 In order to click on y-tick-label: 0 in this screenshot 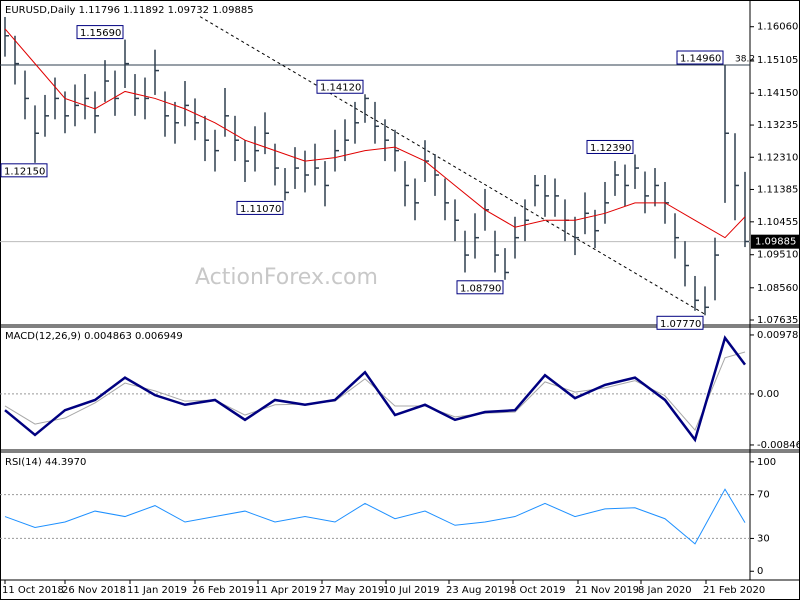, I will do `click(760, 571)`.